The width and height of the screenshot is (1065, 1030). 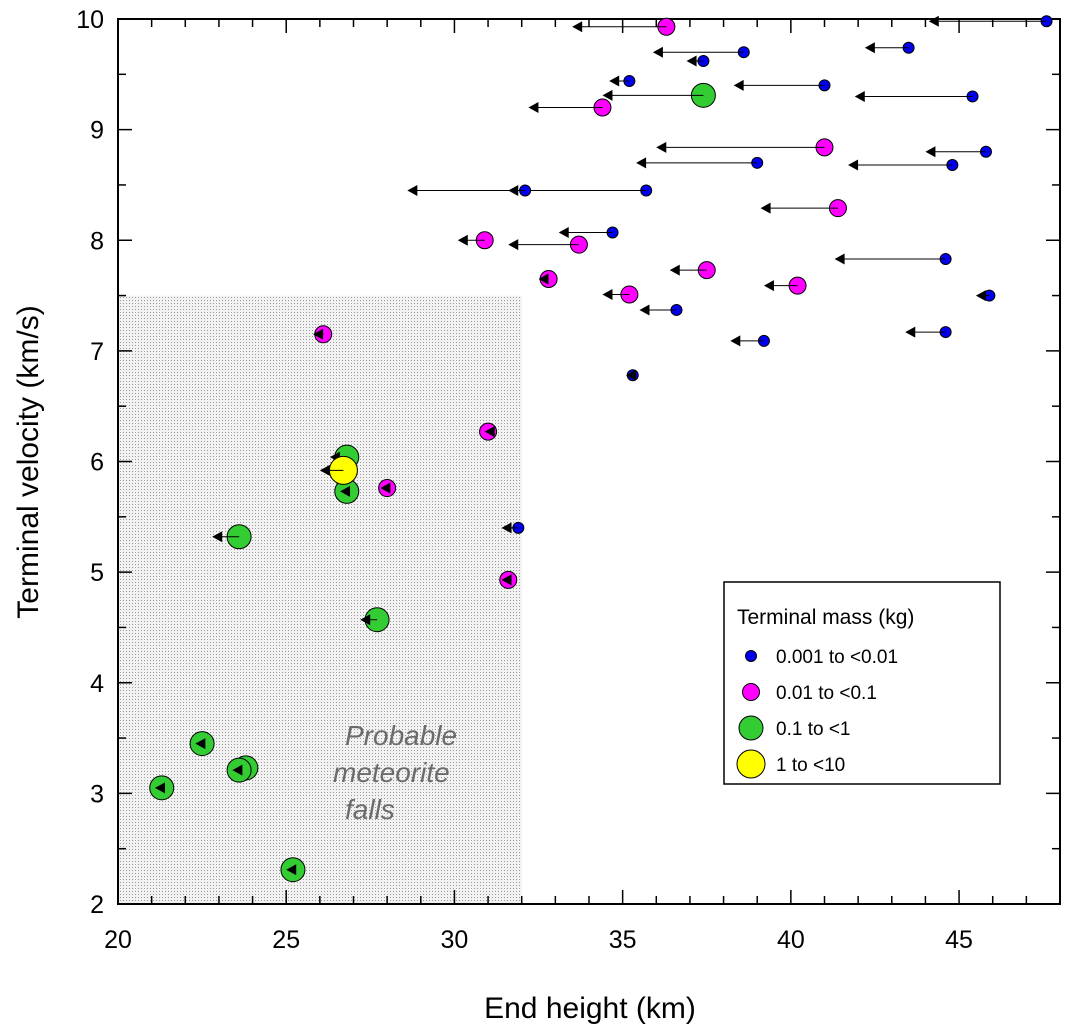 I want to click on x-tick-label: 45, so click(x=959, y=940).